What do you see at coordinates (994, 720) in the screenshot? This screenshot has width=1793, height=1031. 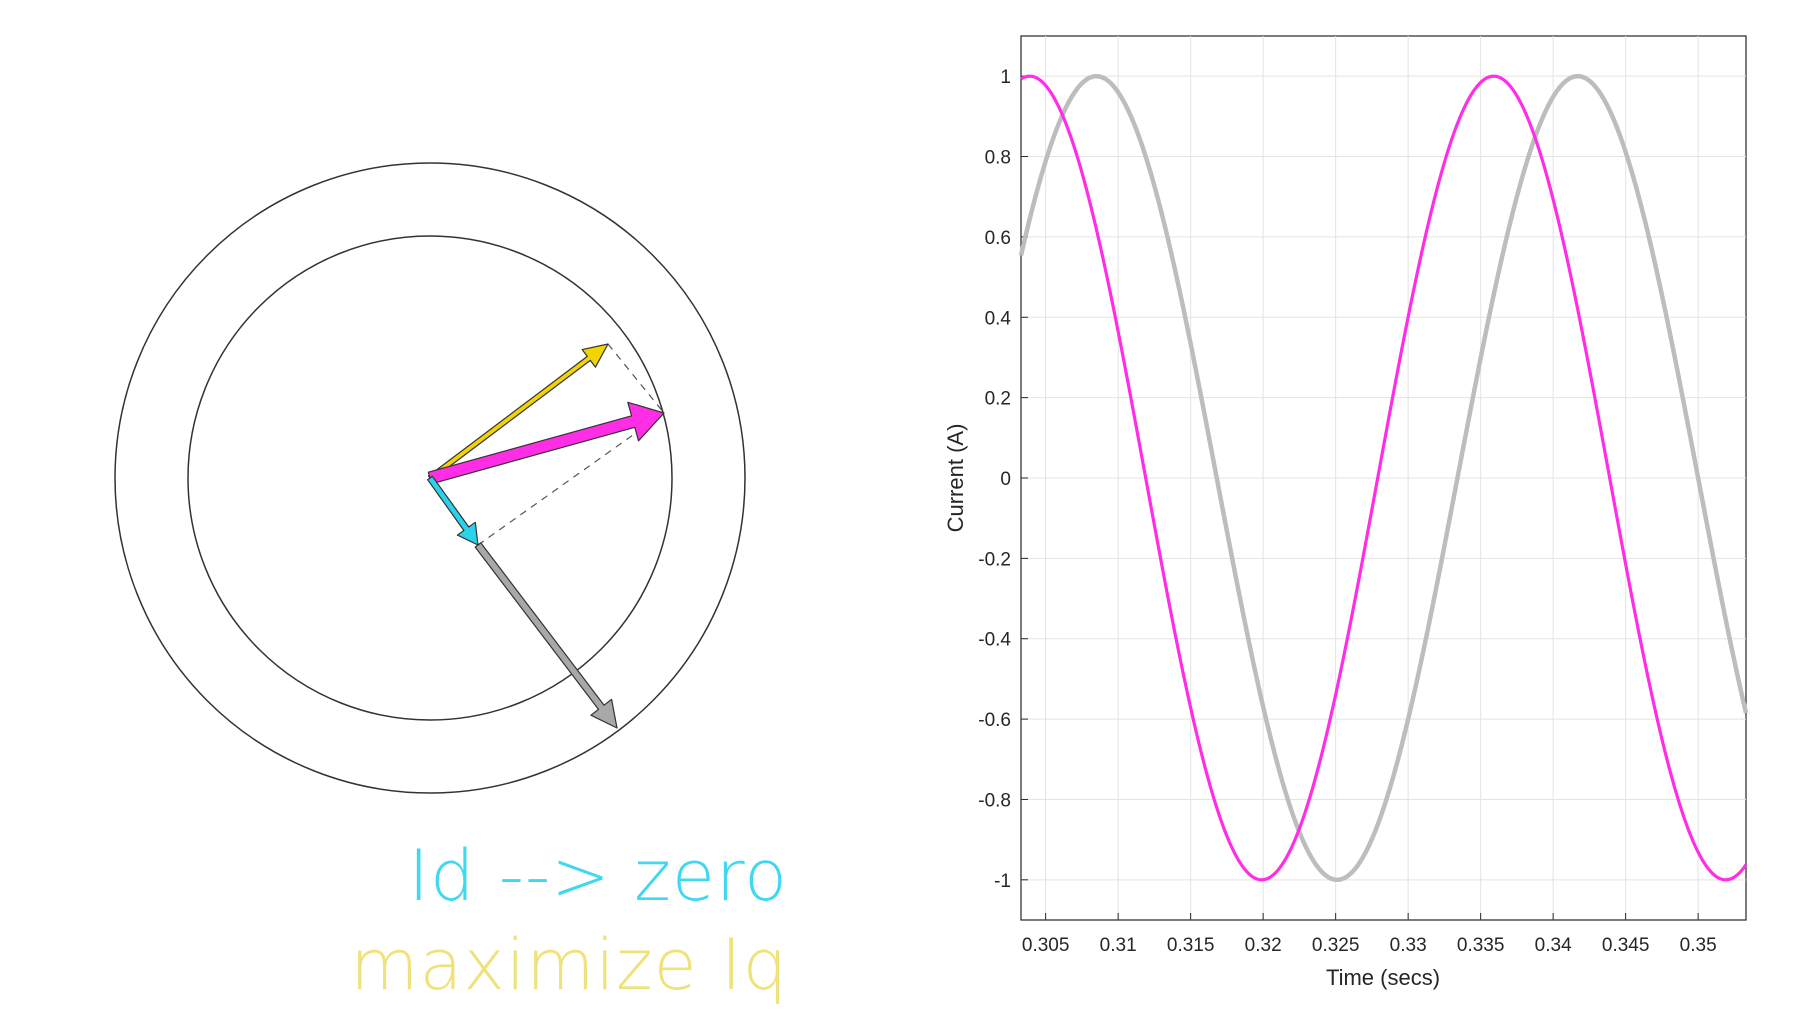 I see `y-tick-label: -0.6` at bounding box center [994, 720].